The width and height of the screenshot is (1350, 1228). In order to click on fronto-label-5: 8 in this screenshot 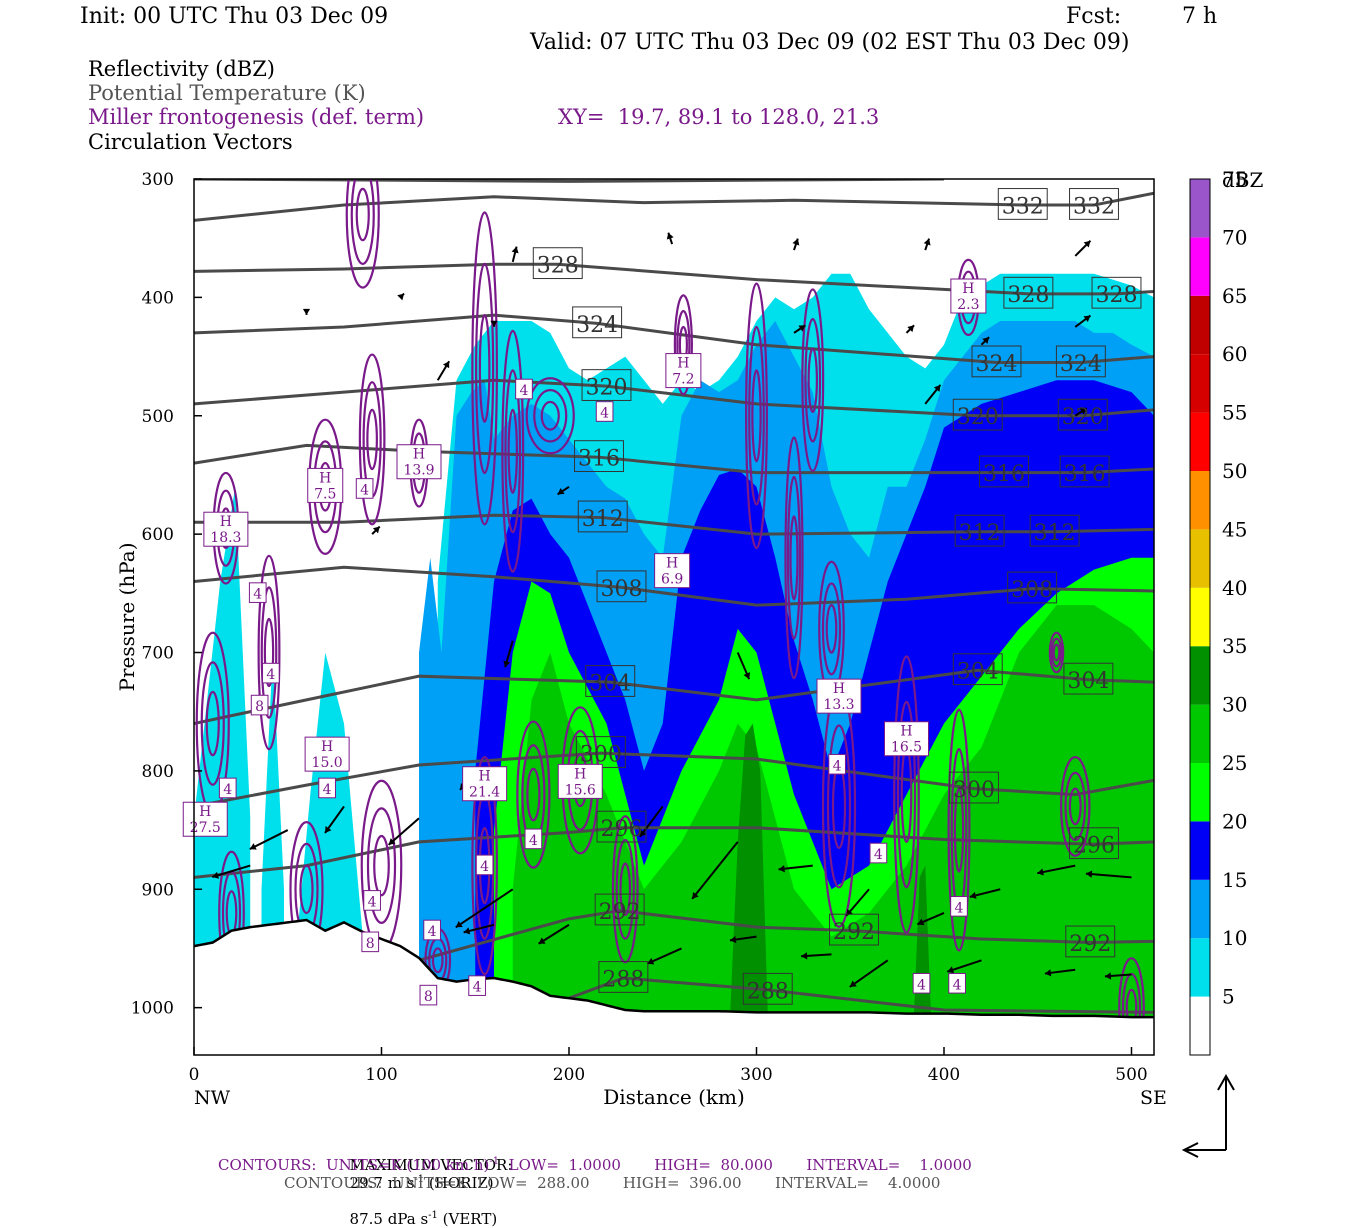, I will do `click(259, 707)`.